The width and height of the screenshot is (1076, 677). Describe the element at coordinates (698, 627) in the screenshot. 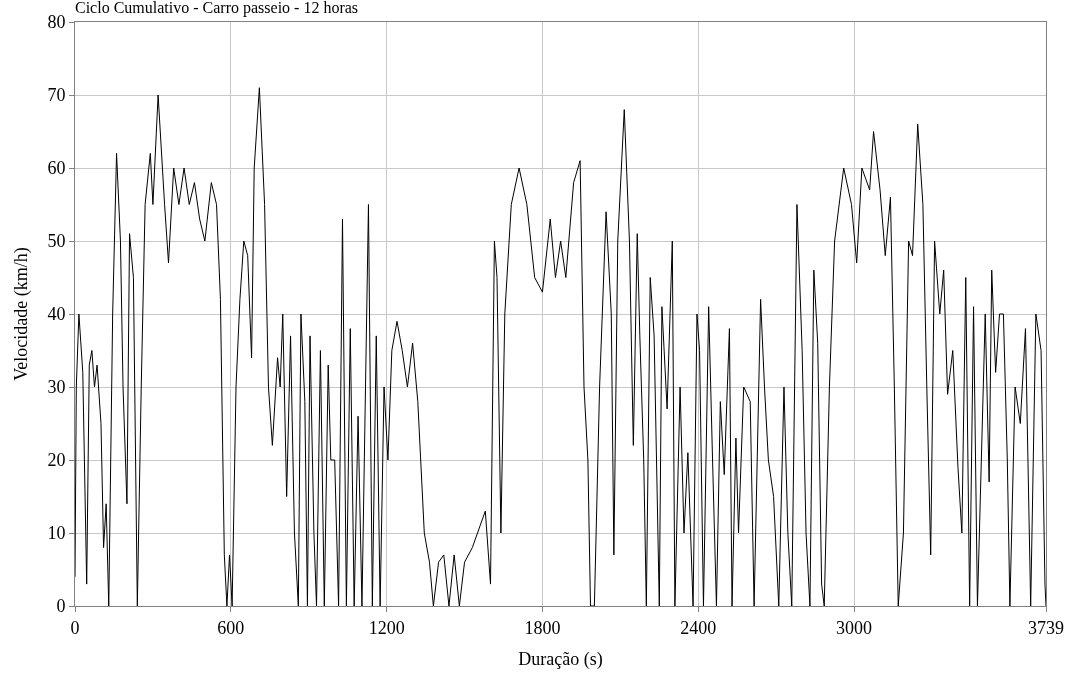

I see `x-tick-label: 2400` at that location.